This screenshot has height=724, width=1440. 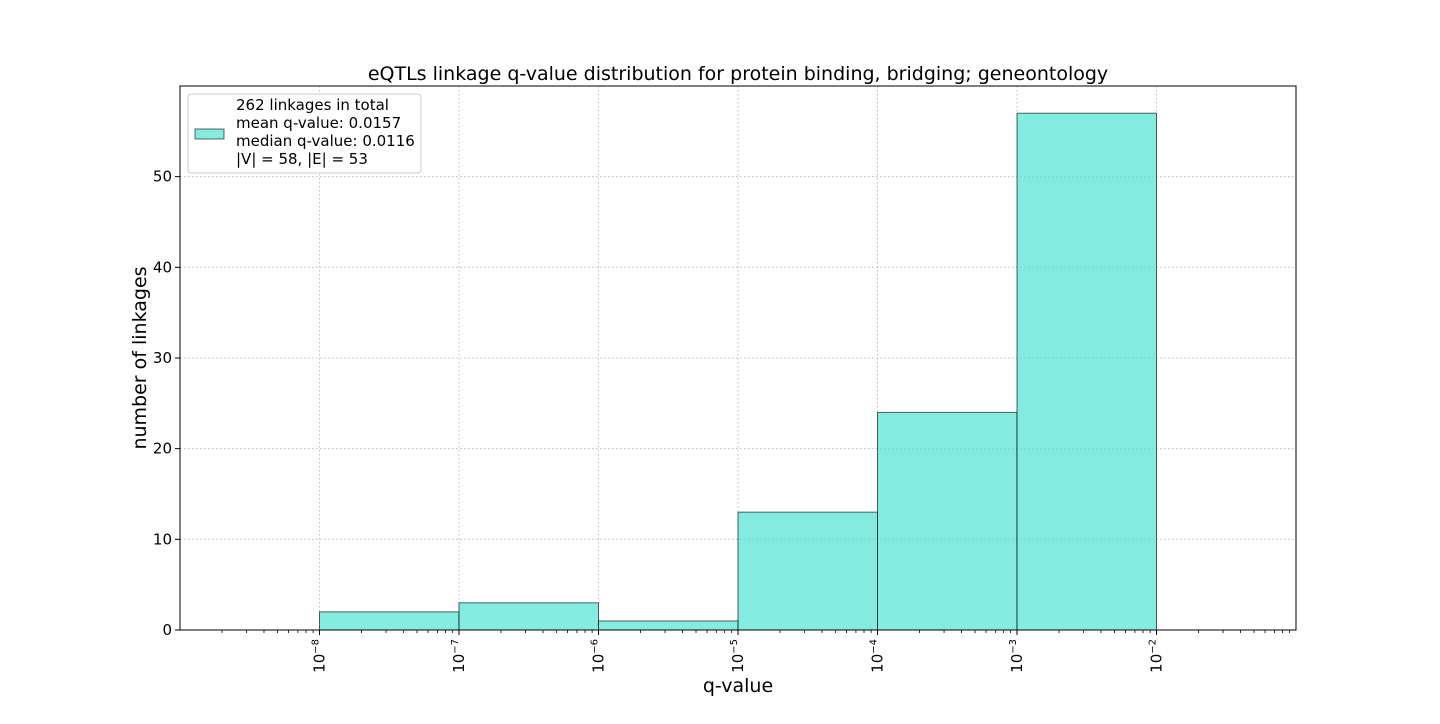 I want to click on legend-box, so click(x=304, y=133).